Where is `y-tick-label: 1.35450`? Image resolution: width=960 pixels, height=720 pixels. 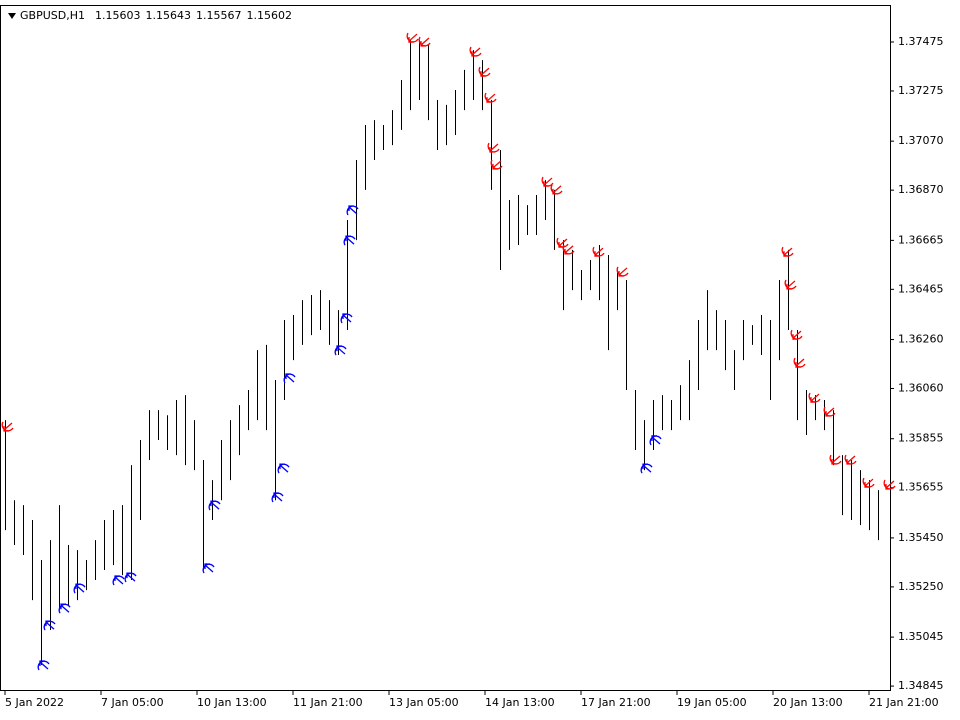 y-tick-label: 1.35450 is located at coordinates (921, 537).